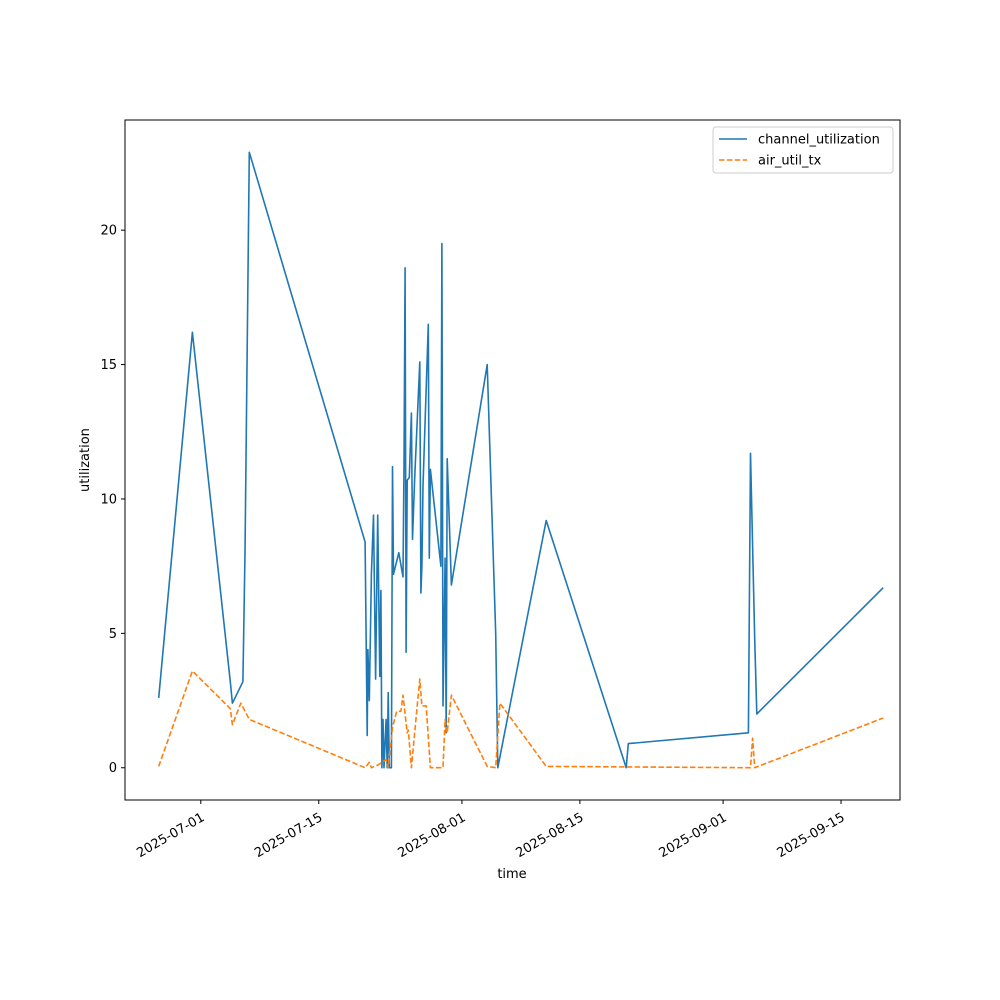 The width and height of the screenshot is (1000, 1000). Describe the element at coordinates (819, 140) in the screenshot. I see `legend-label: channel_utilization` at that location.